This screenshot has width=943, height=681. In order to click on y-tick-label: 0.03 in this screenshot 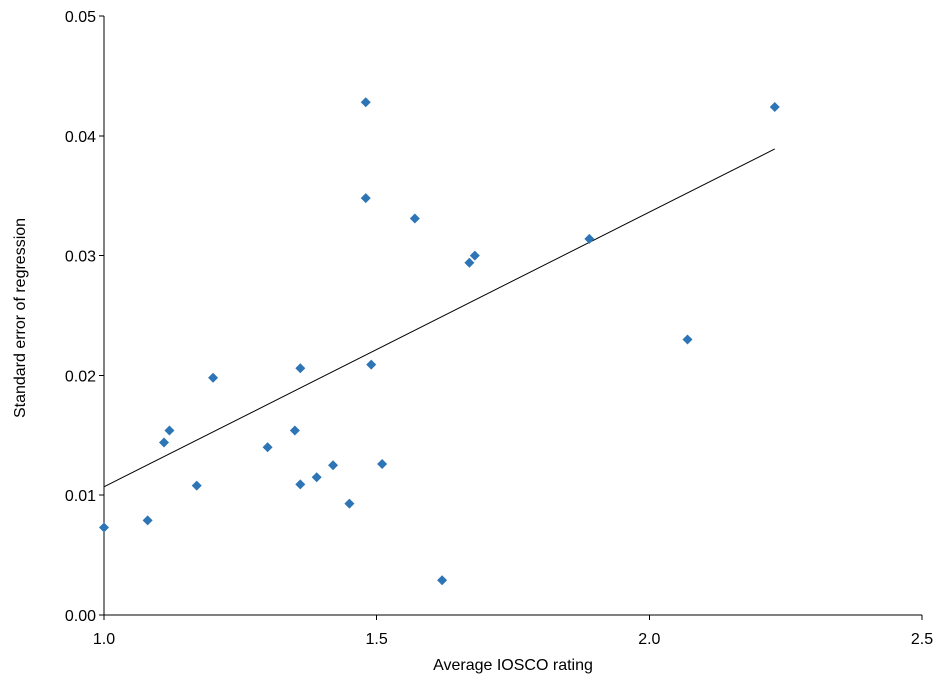, I will do `click(80, 257)`.